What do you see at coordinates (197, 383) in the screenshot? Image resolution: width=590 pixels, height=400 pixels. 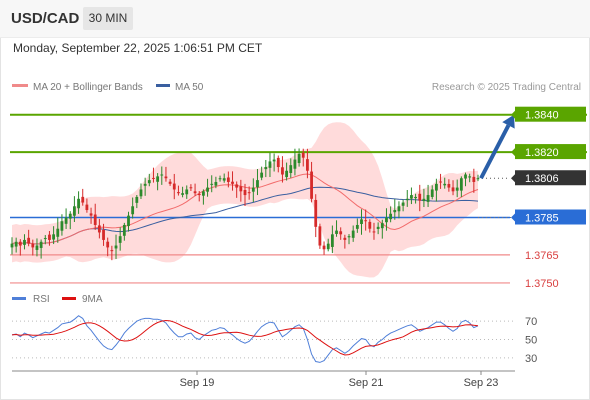 I see `x-tick-label: Sep 19` at bounding box center [197, 383].